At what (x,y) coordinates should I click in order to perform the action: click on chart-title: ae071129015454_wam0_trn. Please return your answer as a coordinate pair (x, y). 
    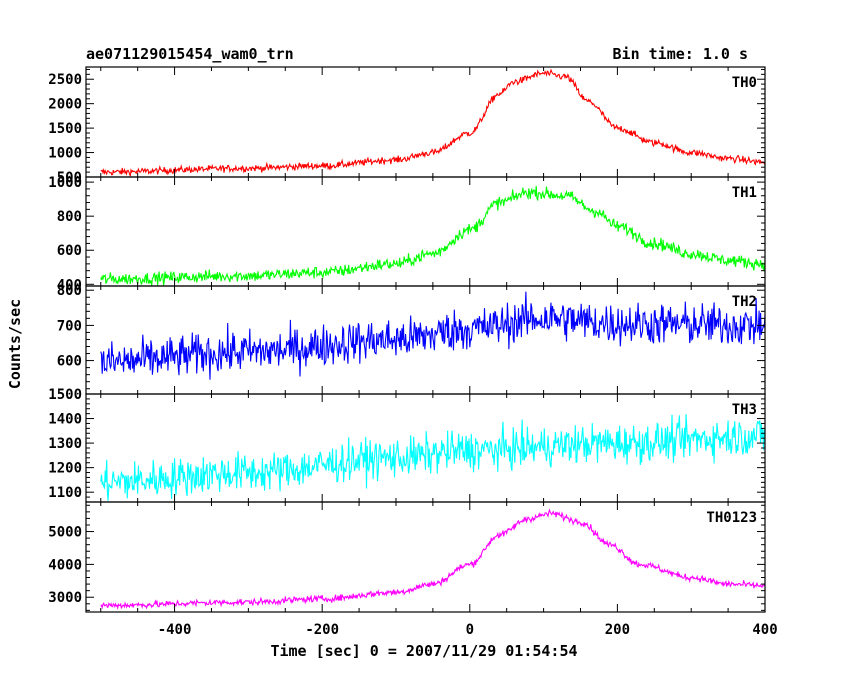
    Looking at the image, I should click on (190, 54).